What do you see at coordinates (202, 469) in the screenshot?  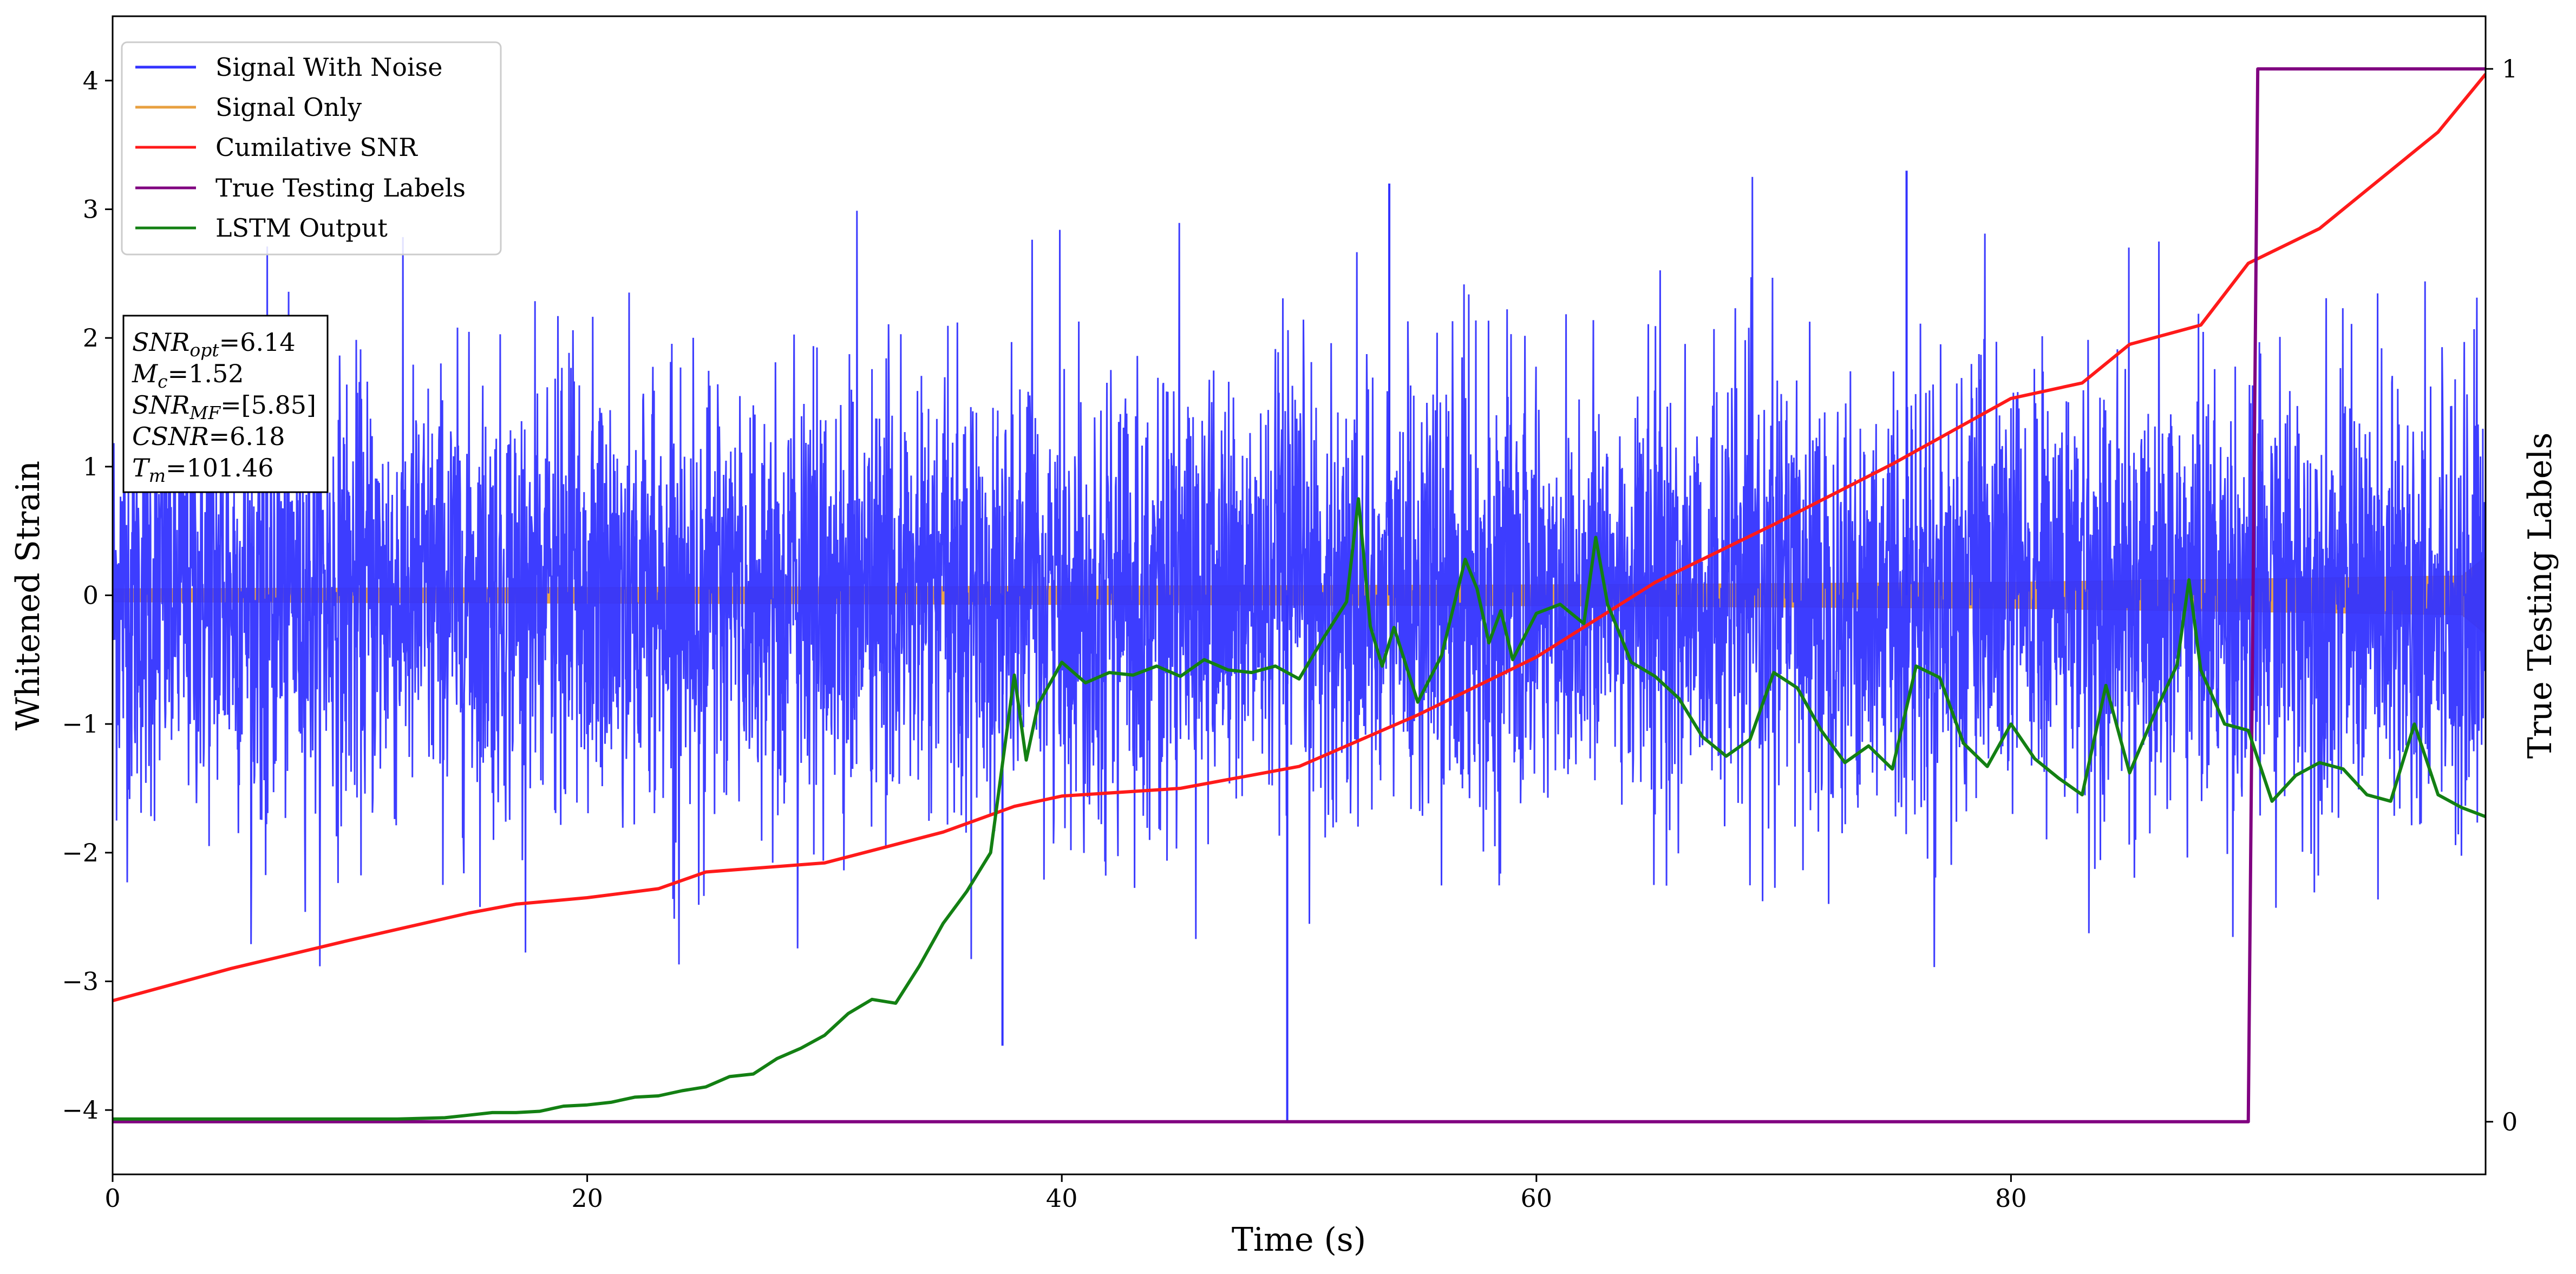 I see `info-line-4: Tm=101.46` at bounding box center [202, 469].